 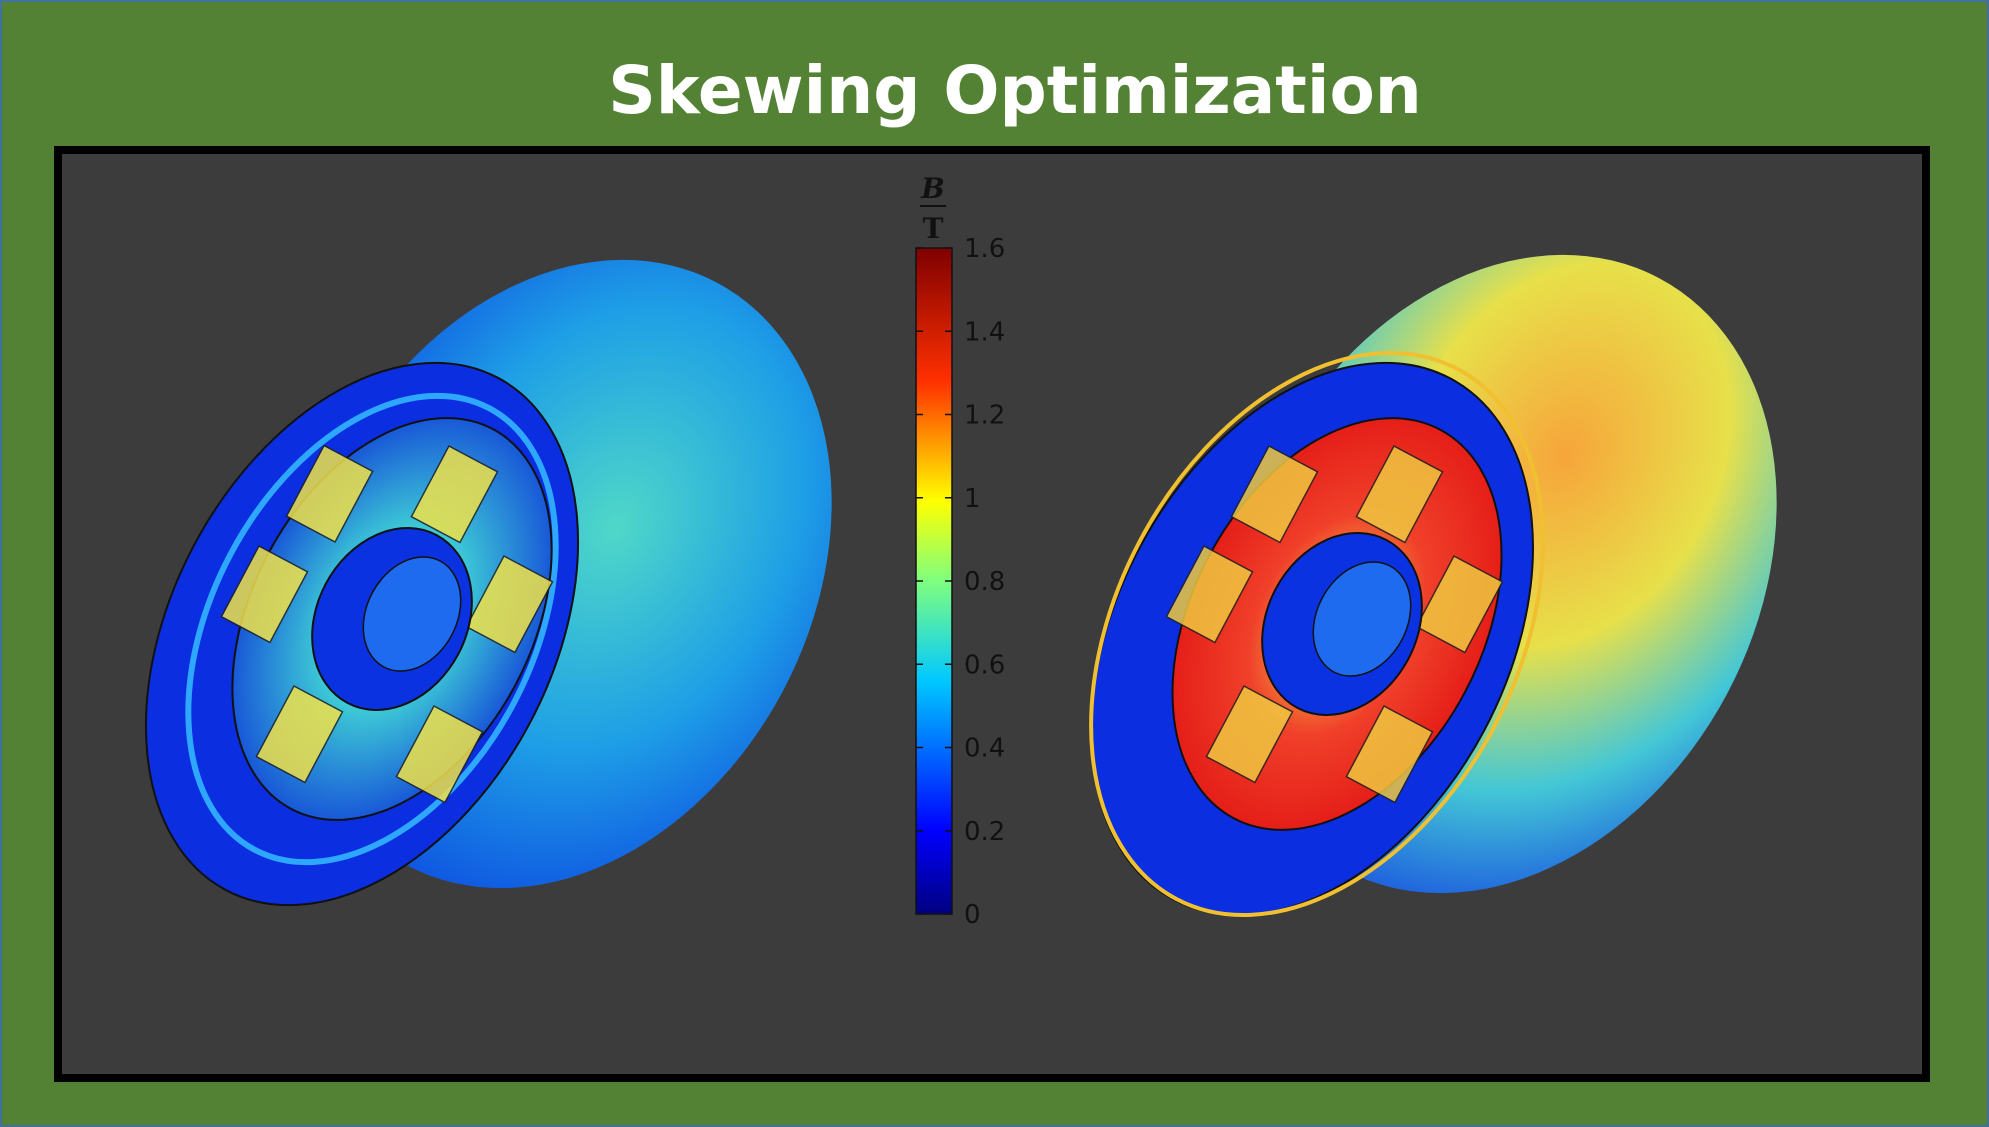 What do you see at coordinates (984, 416) in the screenshot?
I see `colorbar-tick-label: 1.2` at bounding box center [984, 416].